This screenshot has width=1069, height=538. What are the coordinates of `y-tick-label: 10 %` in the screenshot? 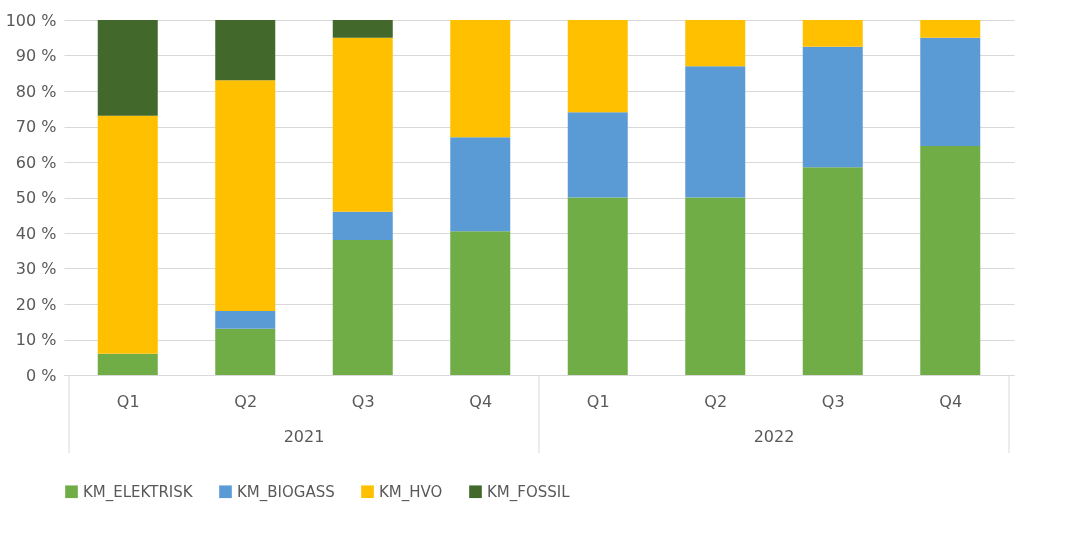 It's located at (36, 339).